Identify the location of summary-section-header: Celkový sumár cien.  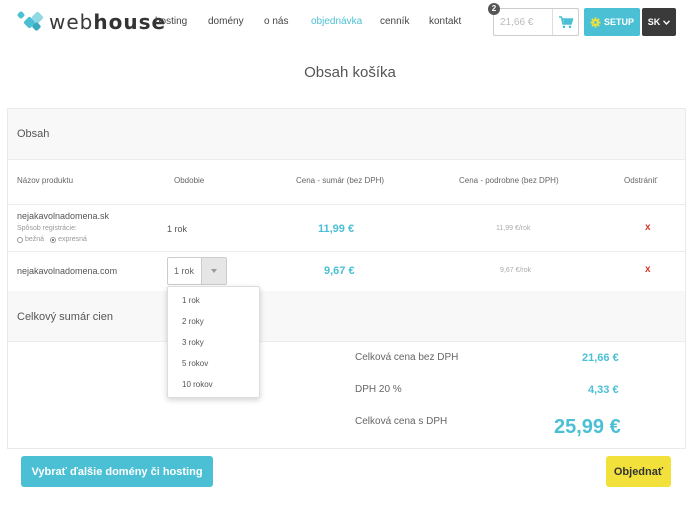
(346, 316).